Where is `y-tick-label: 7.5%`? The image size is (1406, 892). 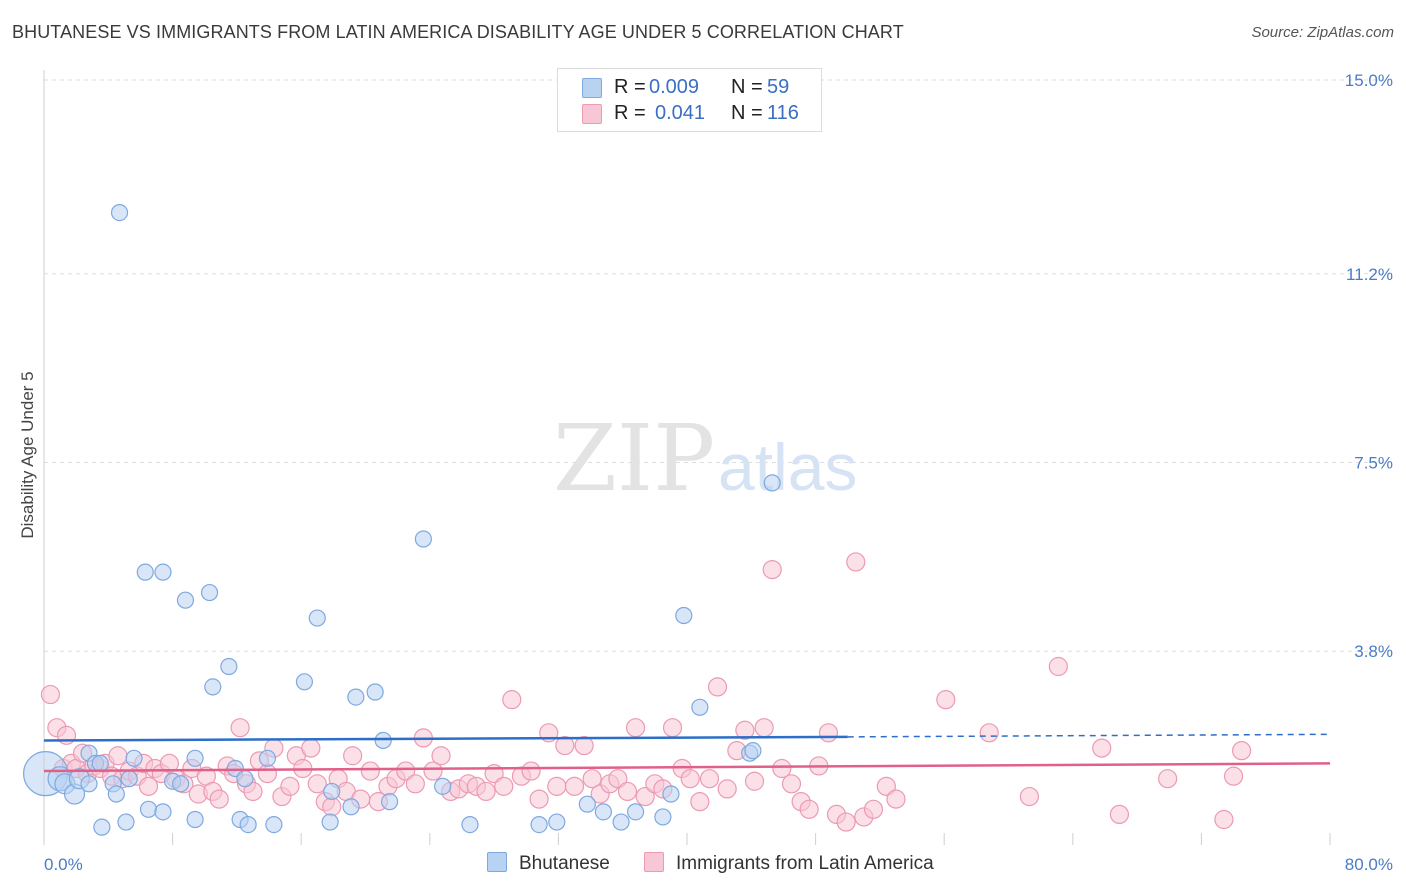 y-tick-label: 7.5% is located at coordinates (1373, 463).